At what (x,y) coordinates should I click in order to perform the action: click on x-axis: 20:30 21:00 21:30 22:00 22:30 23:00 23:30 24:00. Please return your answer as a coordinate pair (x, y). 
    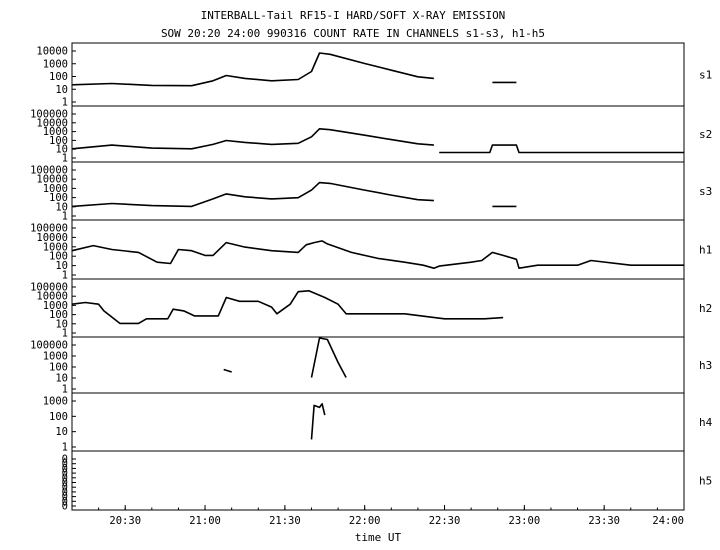
    Looking at the image, I should click on (378, 516).